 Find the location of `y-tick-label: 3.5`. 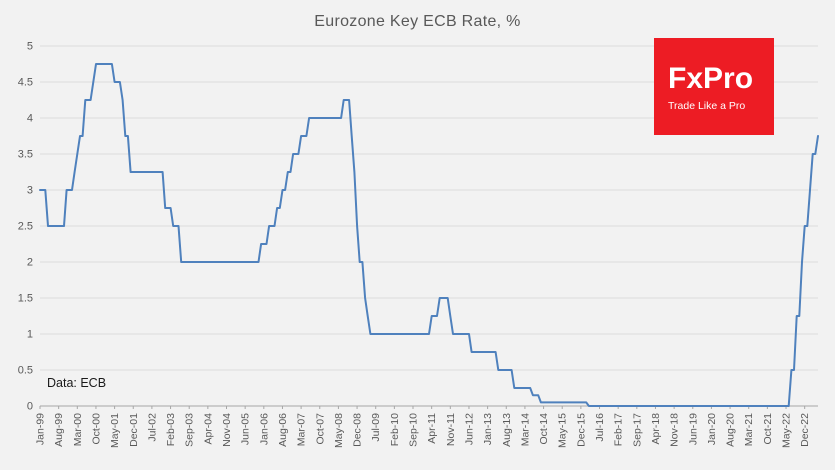

y-tick-label: 3.5 is located at coordinates (25, 155).